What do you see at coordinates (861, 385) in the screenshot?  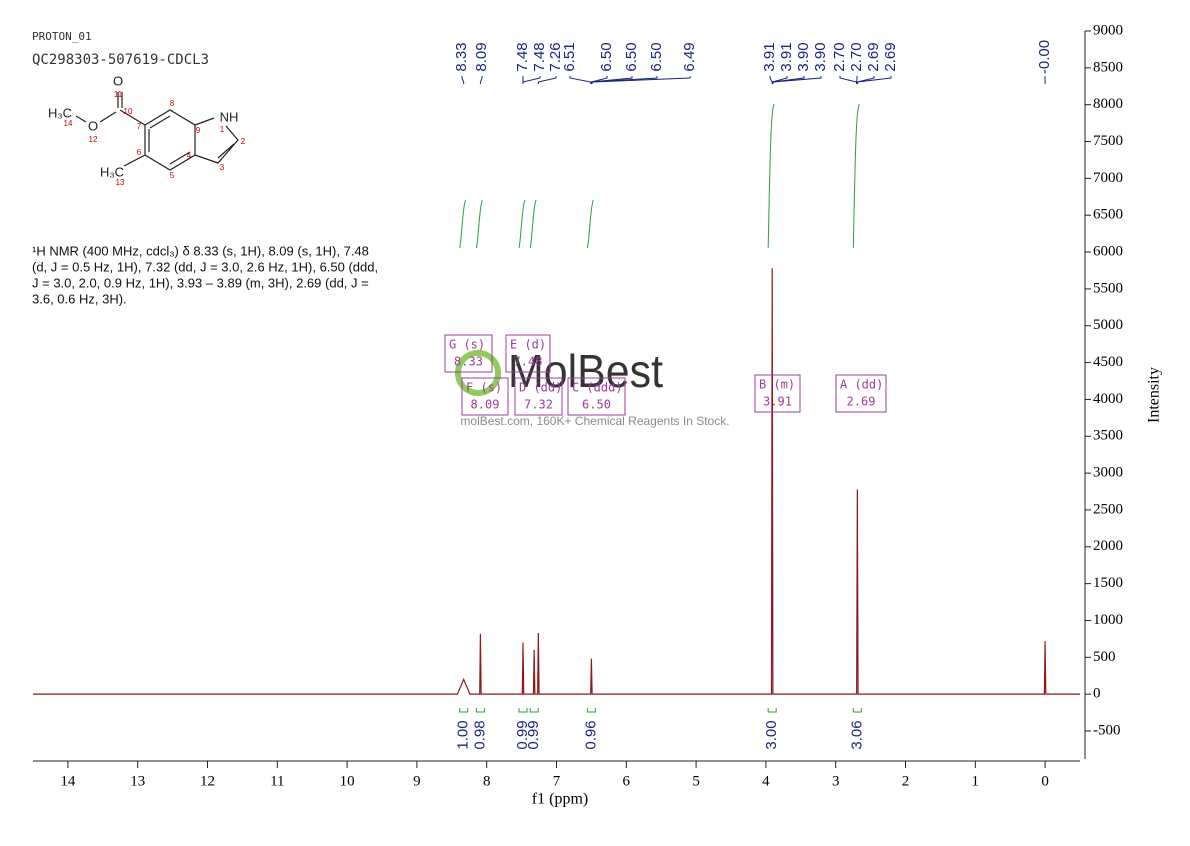 I see `multiplet-label: A (dd)` at bounding box center [861, 385].